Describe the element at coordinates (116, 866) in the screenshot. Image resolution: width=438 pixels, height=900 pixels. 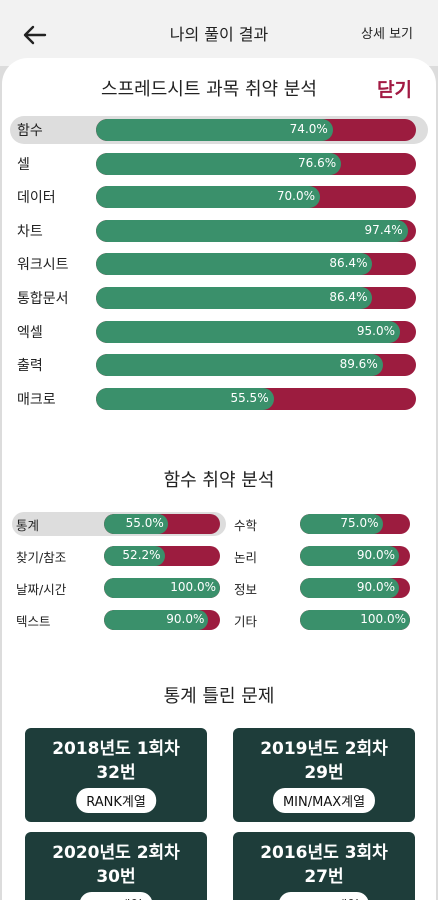
I see `wrong-question-card: 2020년도 2회차 30번 SUM계열` at that location.